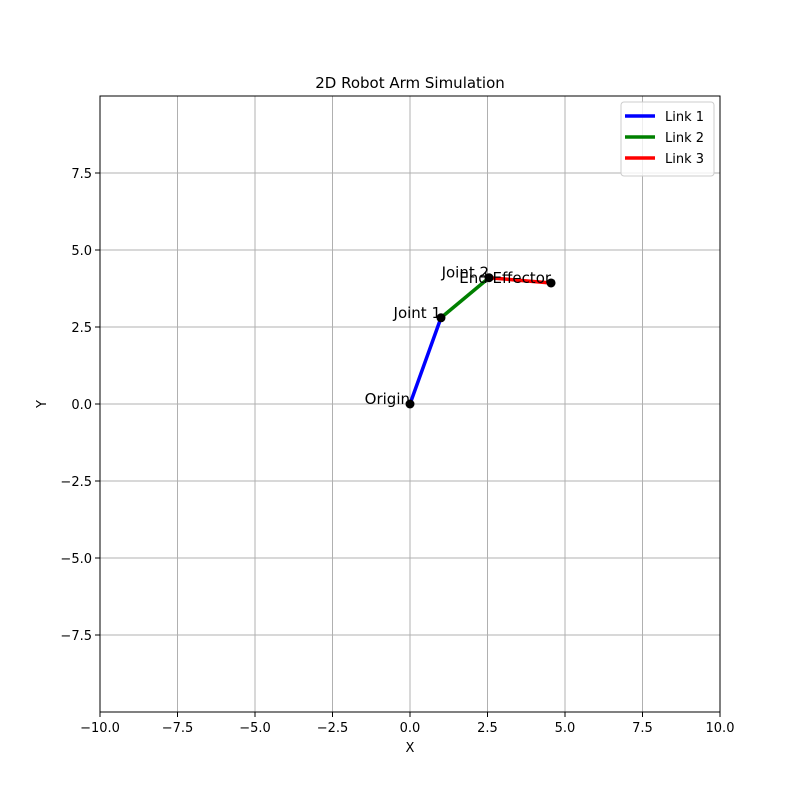 This screenshot has height=800, width=800. Describe the element at coordinates (565, 728) in the screenshot. I see `x-tick-label: 5.0` at that location.